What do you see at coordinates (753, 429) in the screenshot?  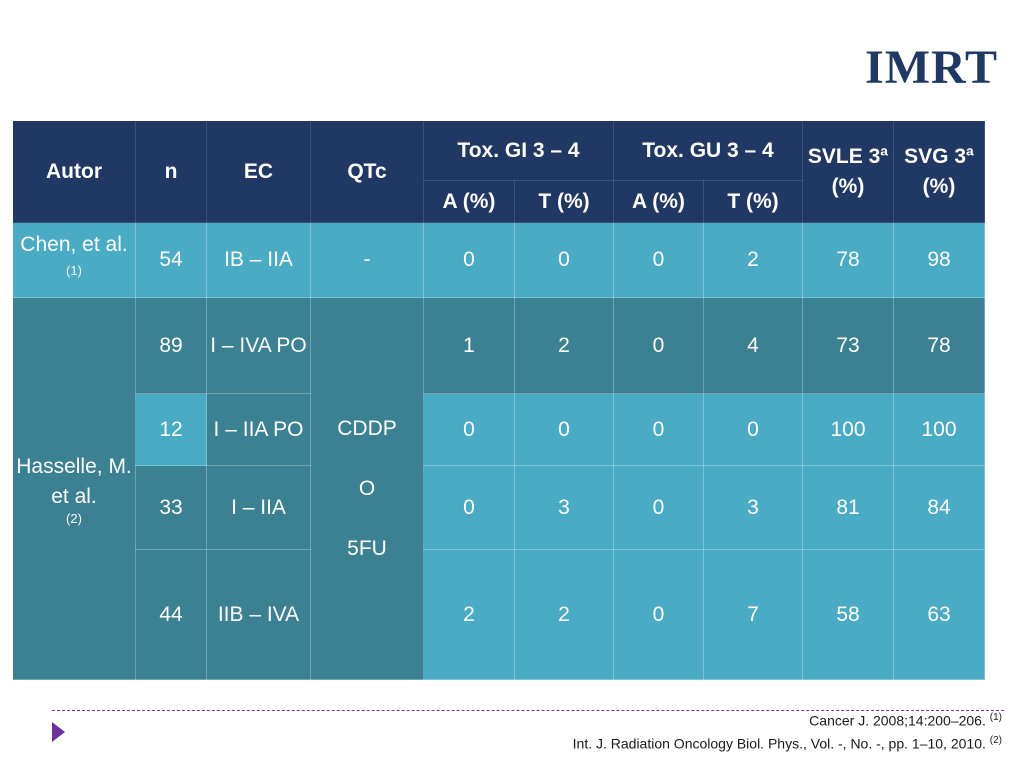 I see `cell-gu-t: 0` at bounding box center [753, 429].